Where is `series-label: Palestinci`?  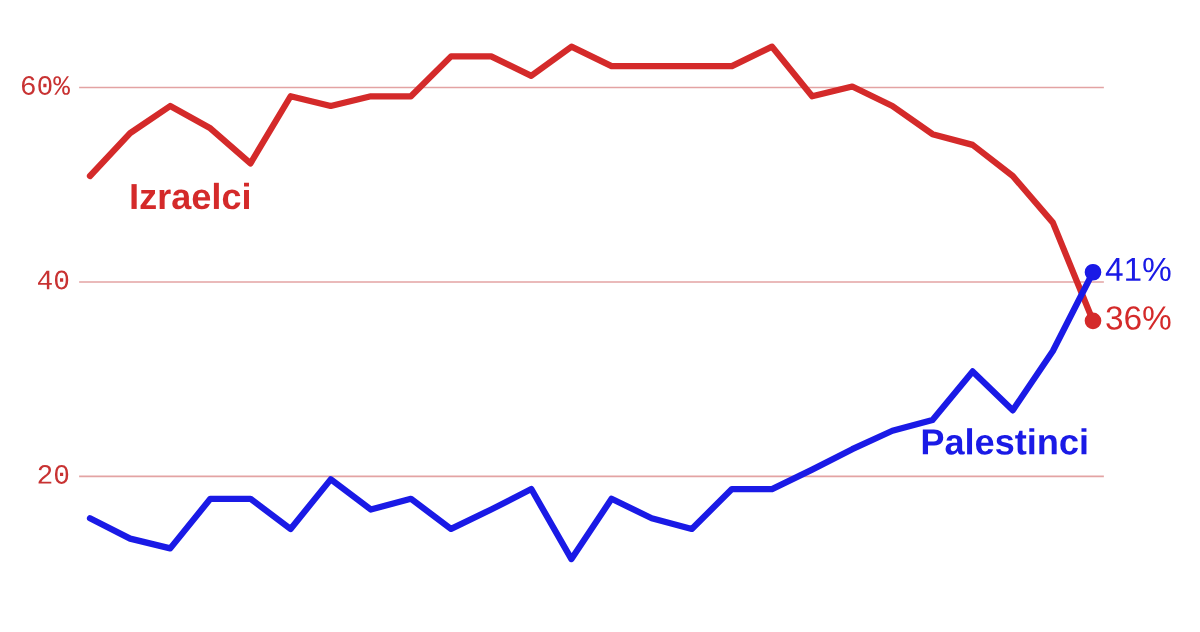
series-label: Palestinci is located at coordinates (1004, 441).